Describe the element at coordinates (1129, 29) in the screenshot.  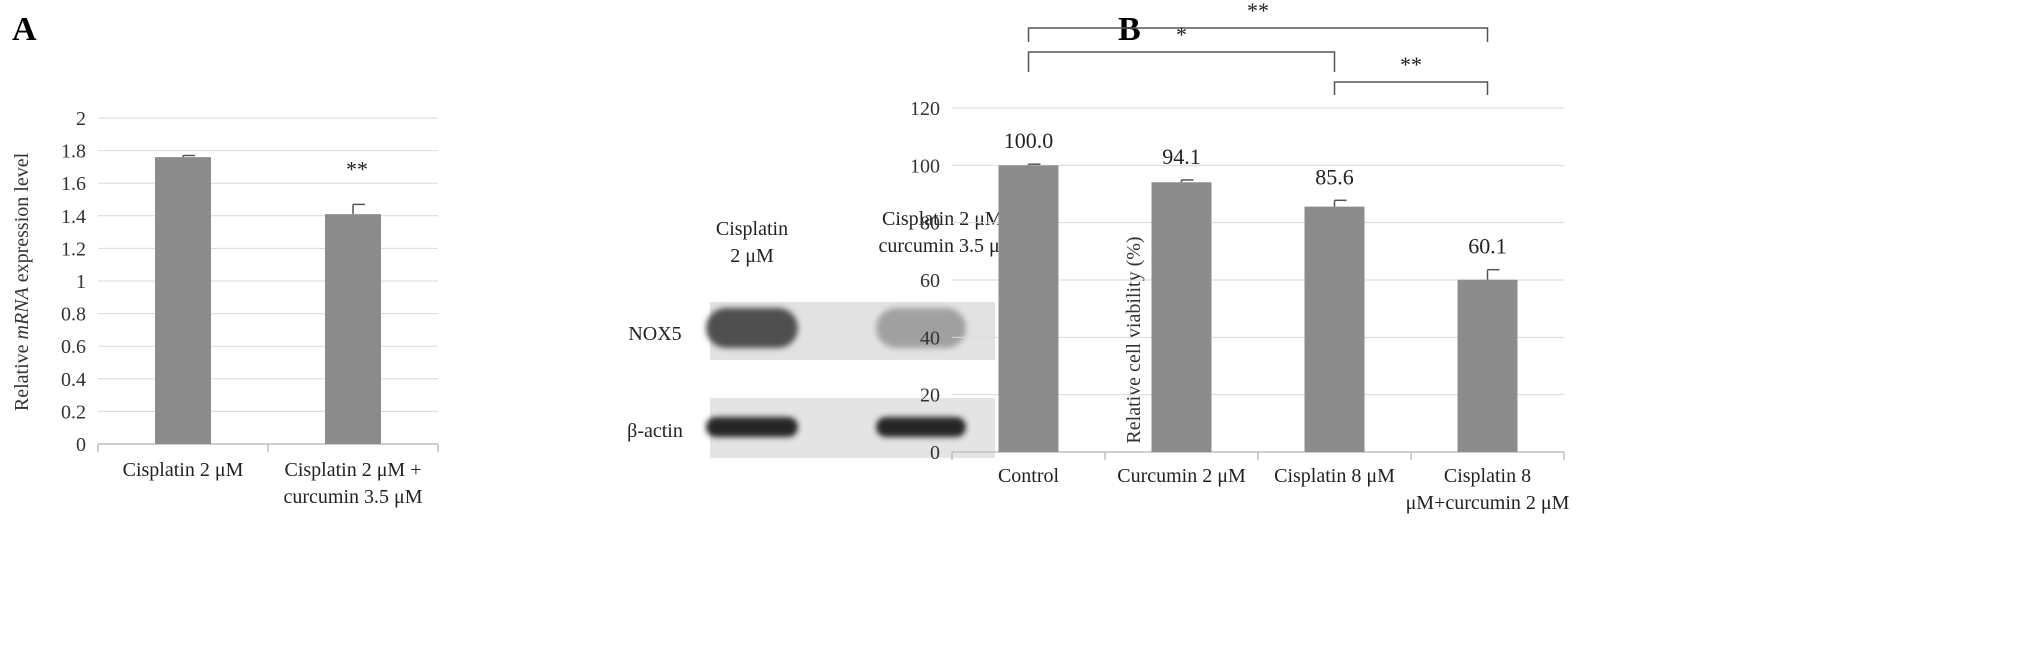
I see `panel-label-b: B` at that location.